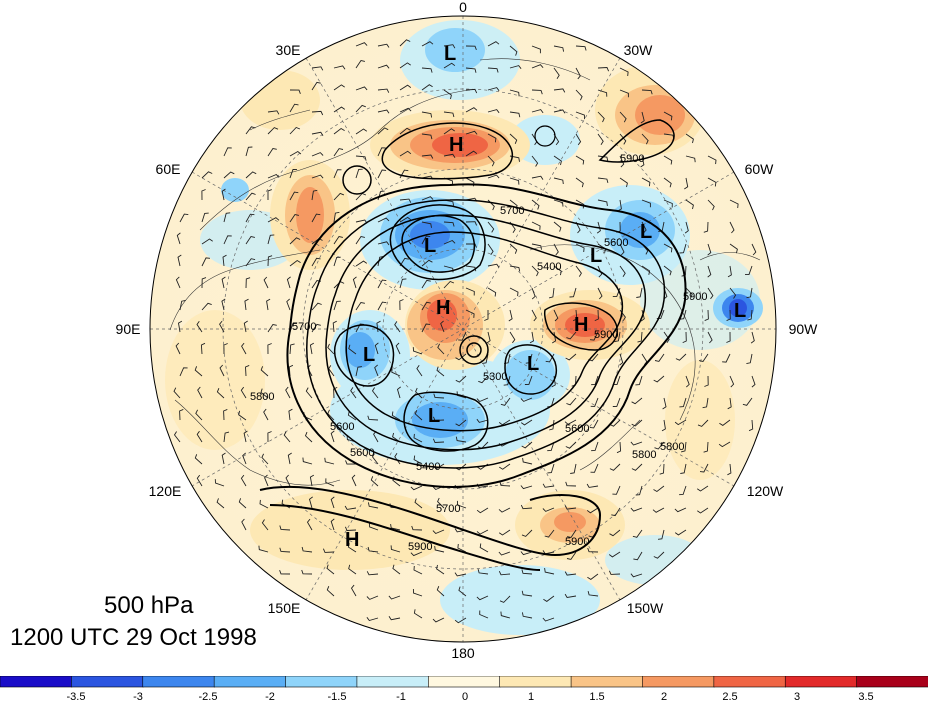 This screenshot has height=702, width=928. I want to click on contour-label: 5400, so click(428, 467).